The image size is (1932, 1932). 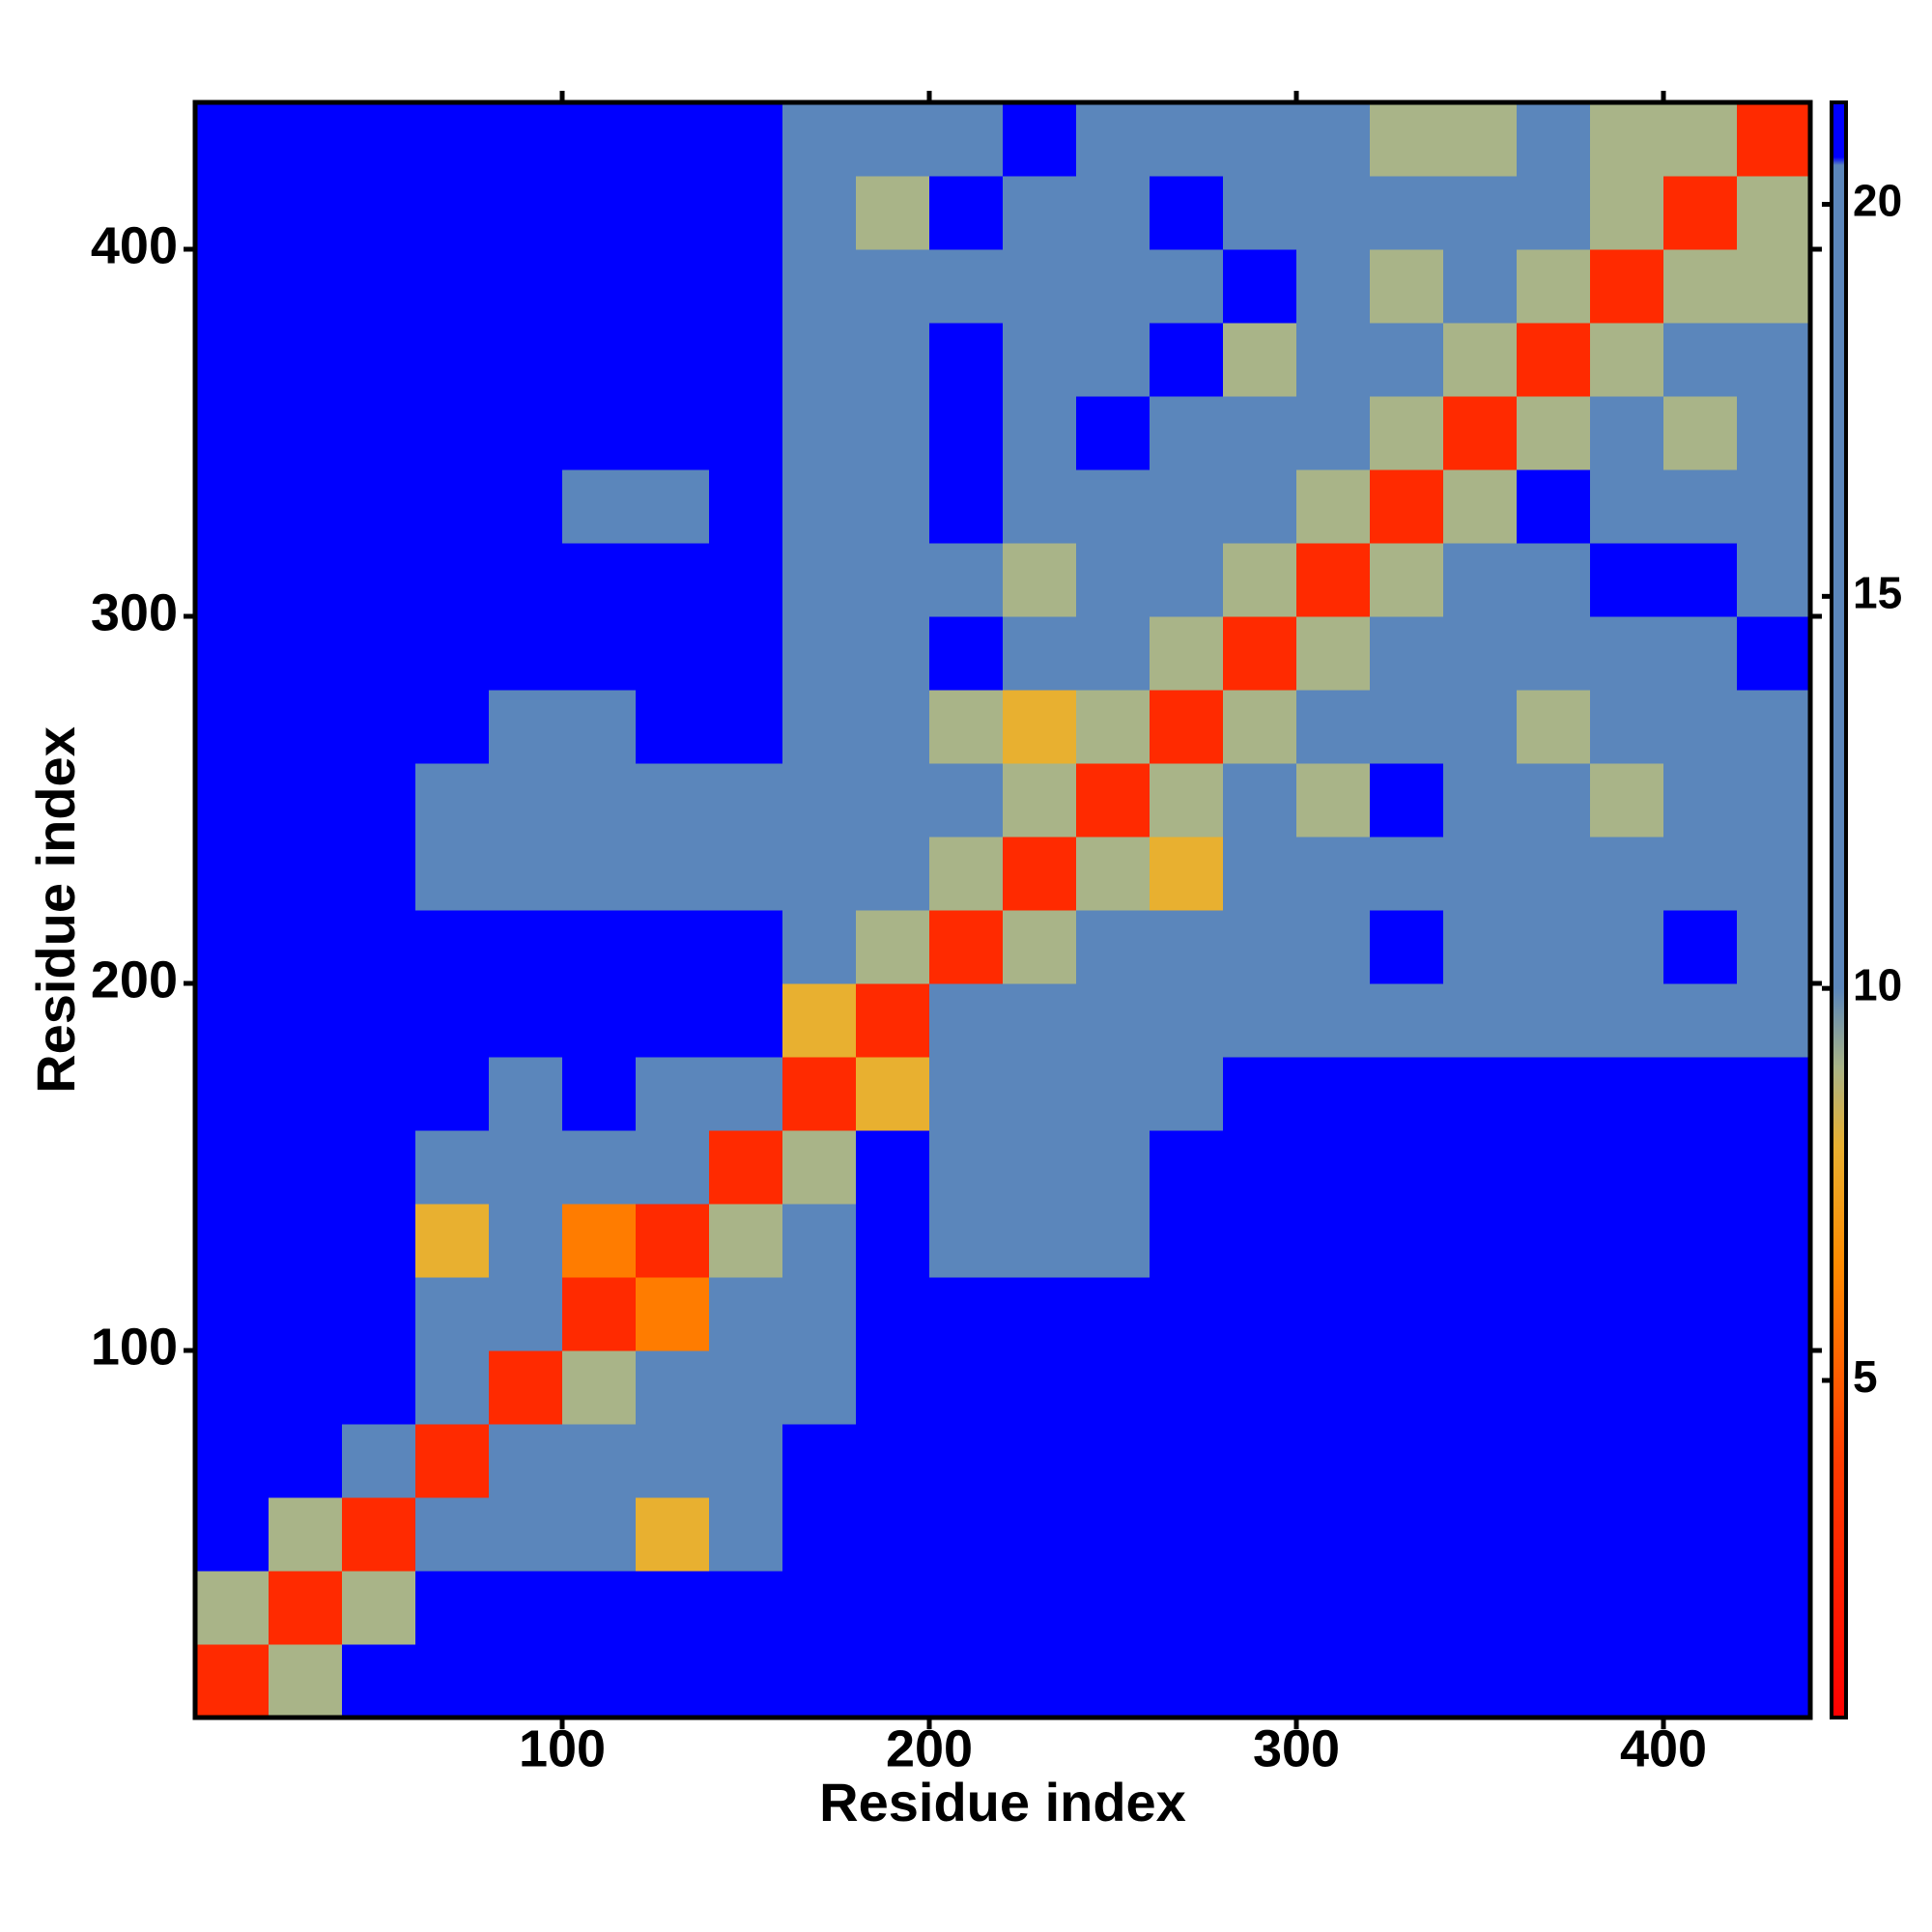 What do you see at coordinates (1663, 1748) in the screenshot?
I see `x-tick-label: 400` at bounding box center [1663, 1748].